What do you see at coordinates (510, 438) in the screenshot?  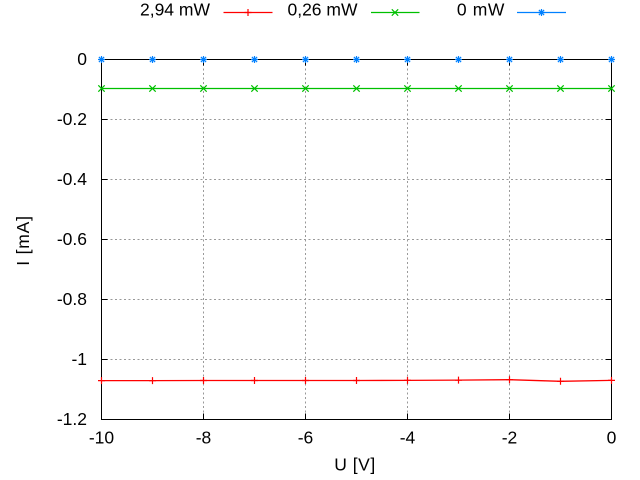 I see `svg-text: -2` at bounding box center [510, 438].